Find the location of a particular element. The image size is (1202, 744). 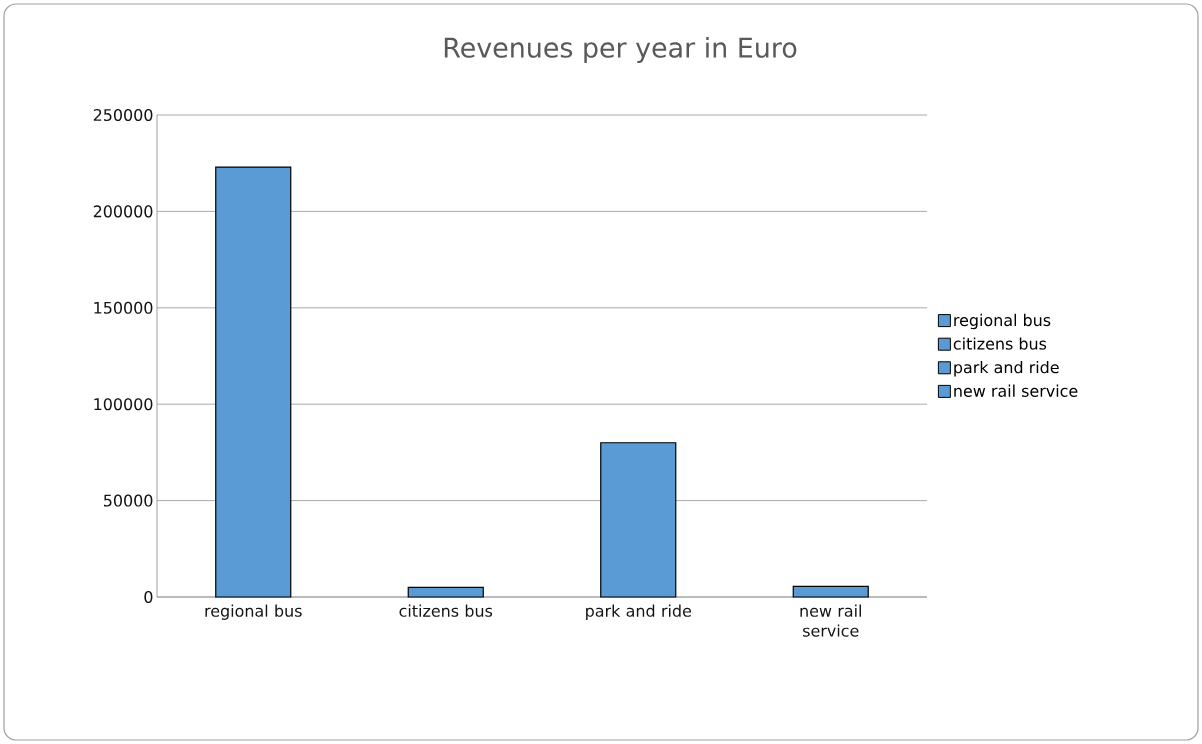

y-tick-label: 150000 is located at coordinates (123, 307).